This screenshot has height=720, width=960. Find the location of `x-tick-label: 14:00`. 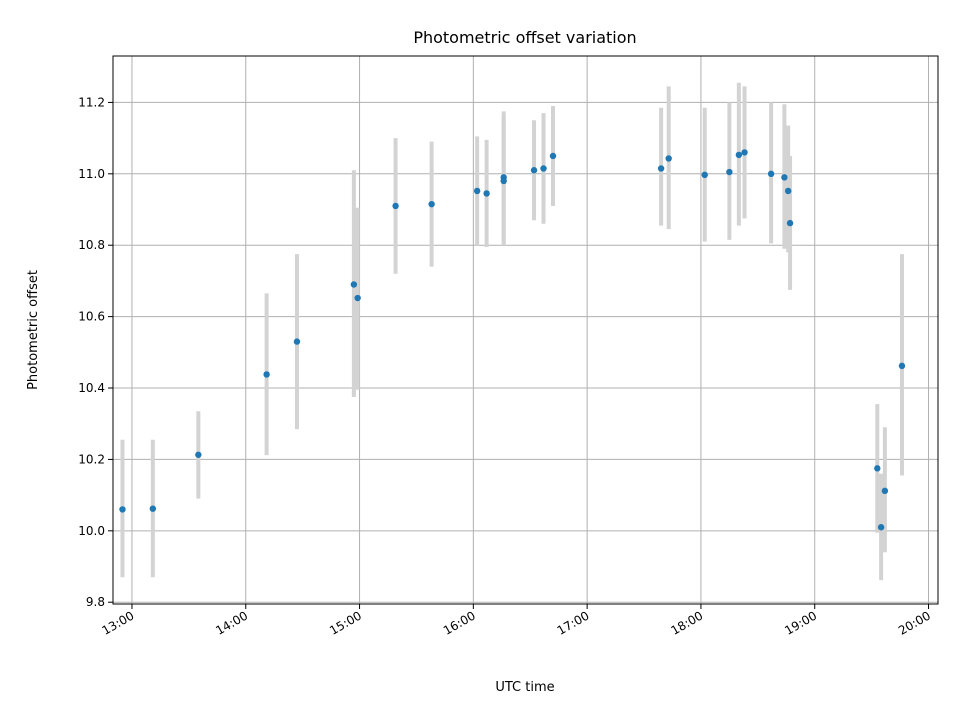

x-tick-label: 14:00 is located at coordinates (231, 622).